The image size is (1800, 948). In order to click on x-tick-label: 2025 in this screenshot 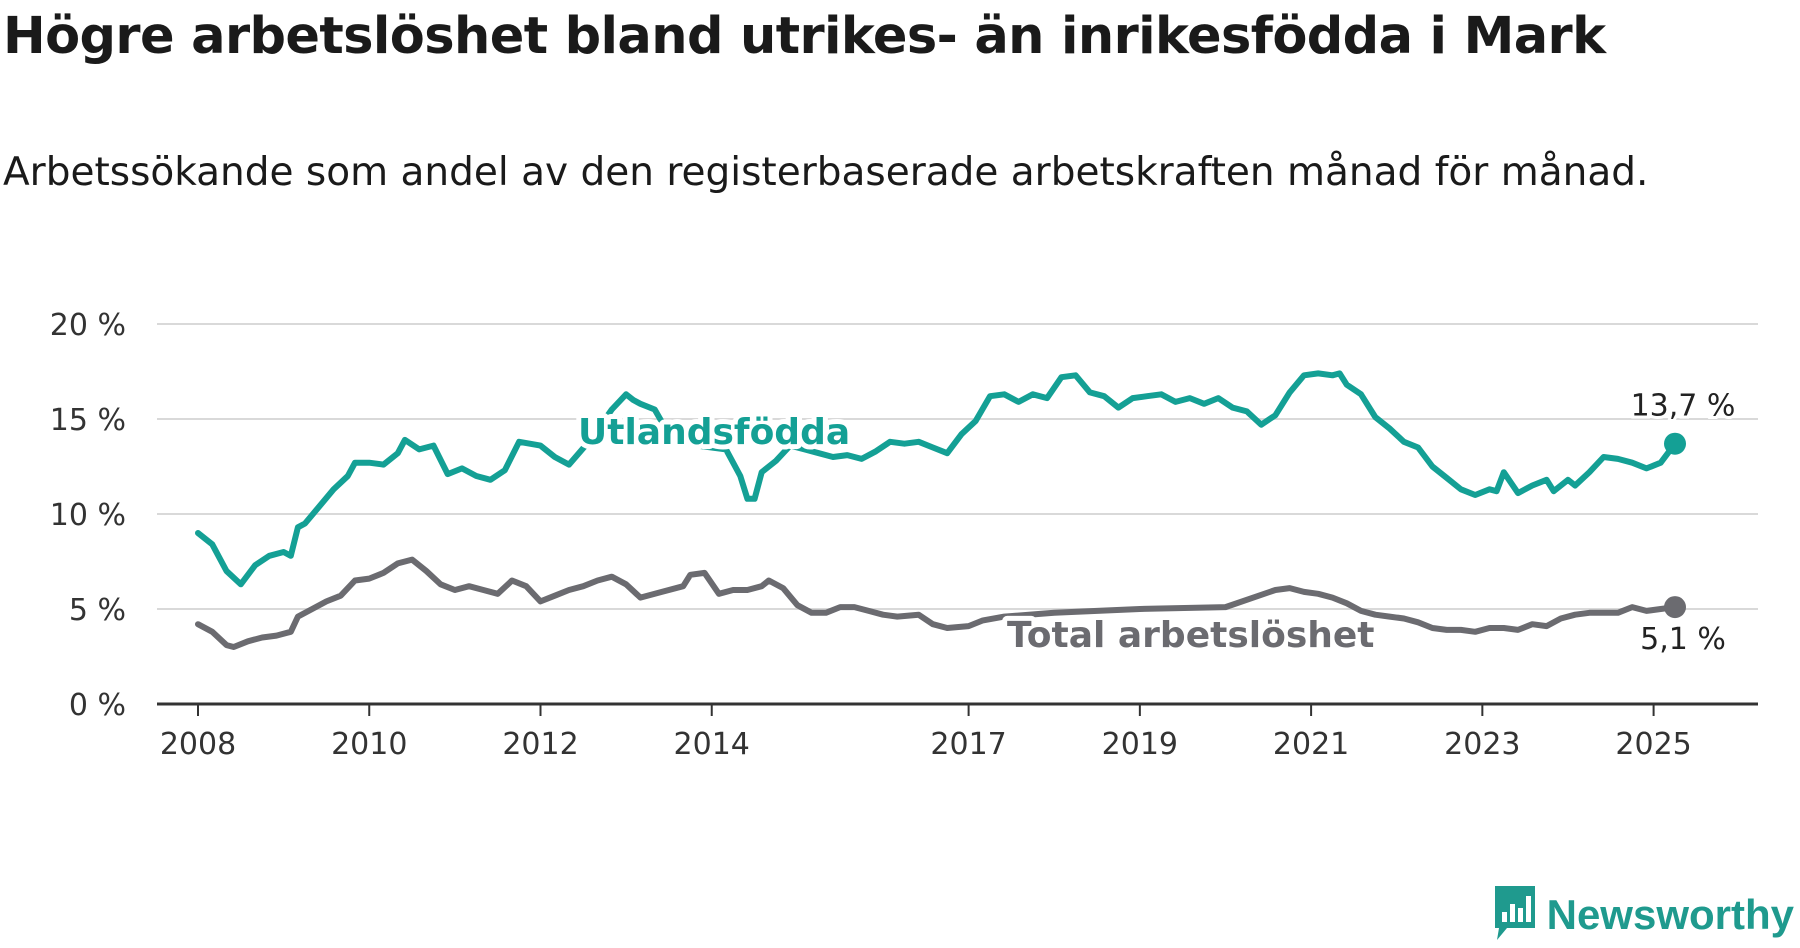, I will do `click(1653, 744)`.